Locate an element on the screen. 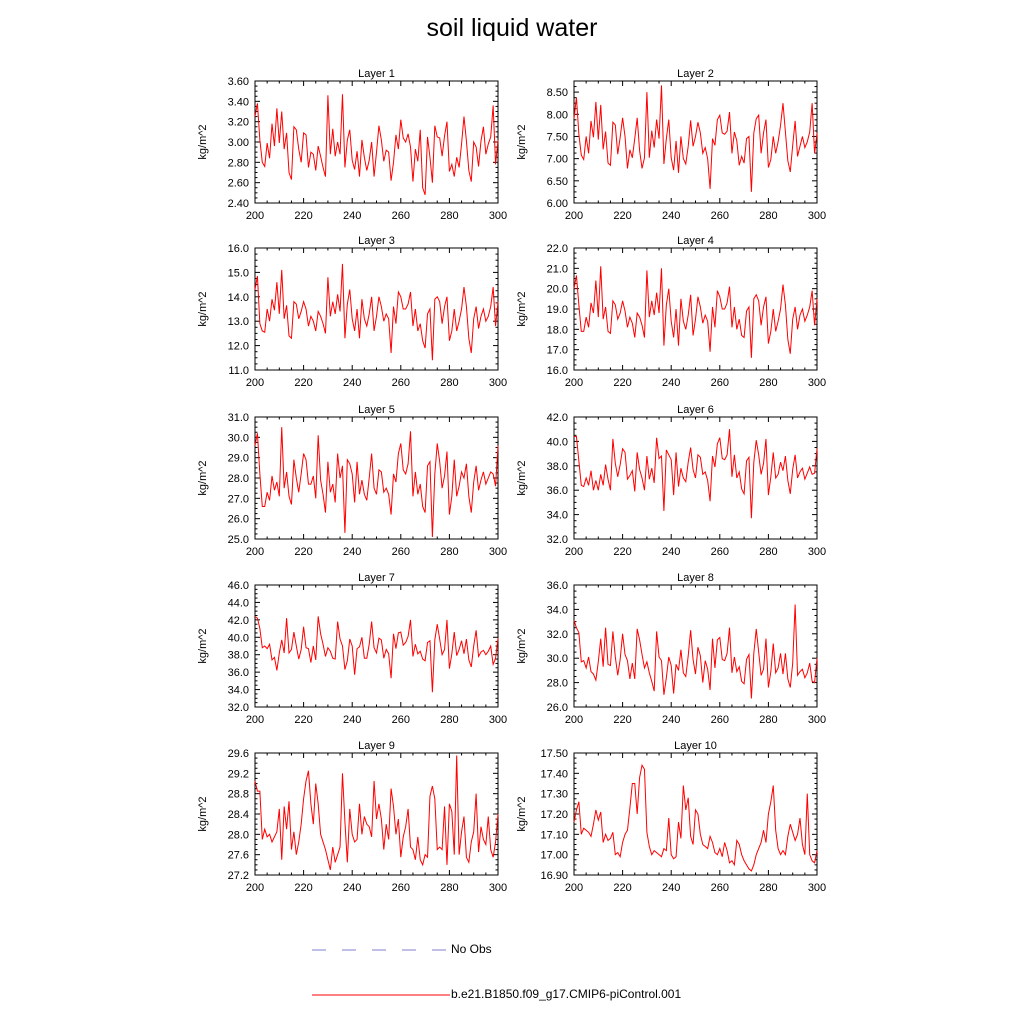  y-tick-label: 29.0 is located at coordinates (238, 459).